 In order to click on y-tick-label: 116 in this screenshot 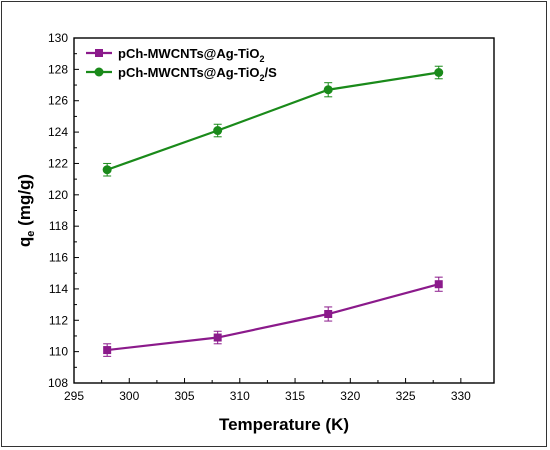, I will do `click(58, 258)`.